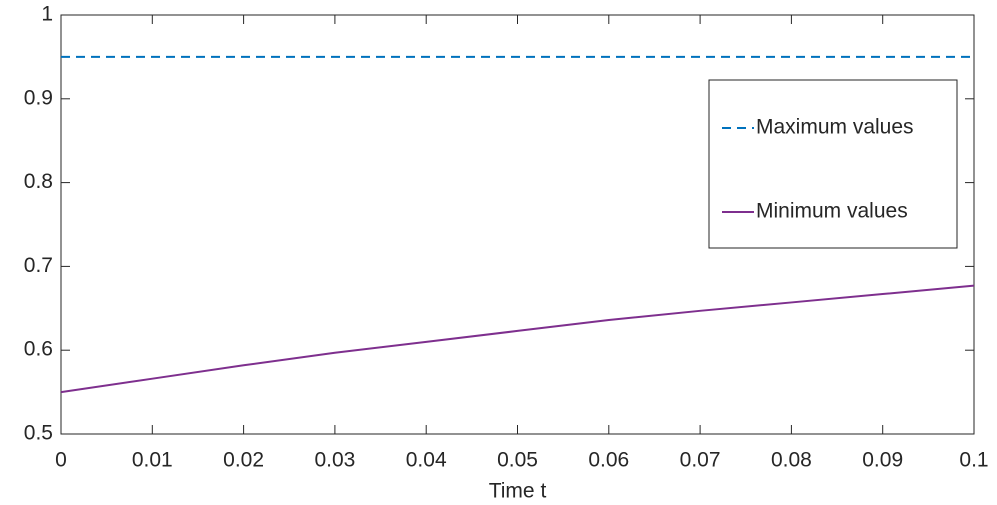  Describe the element at coordinates (608, 460) in the screenshot. I see `x-tick-label: 0.06` at that location.